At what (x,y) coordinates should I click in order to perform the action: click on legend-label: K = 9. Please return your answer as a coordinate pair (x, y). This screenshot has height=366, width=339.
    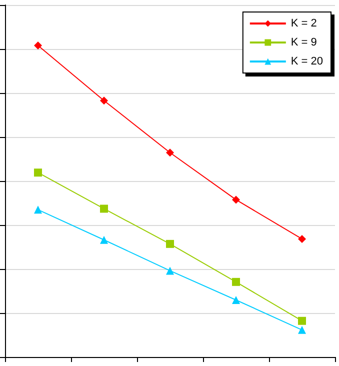
    Looking at the image, I should click on (303, 42).